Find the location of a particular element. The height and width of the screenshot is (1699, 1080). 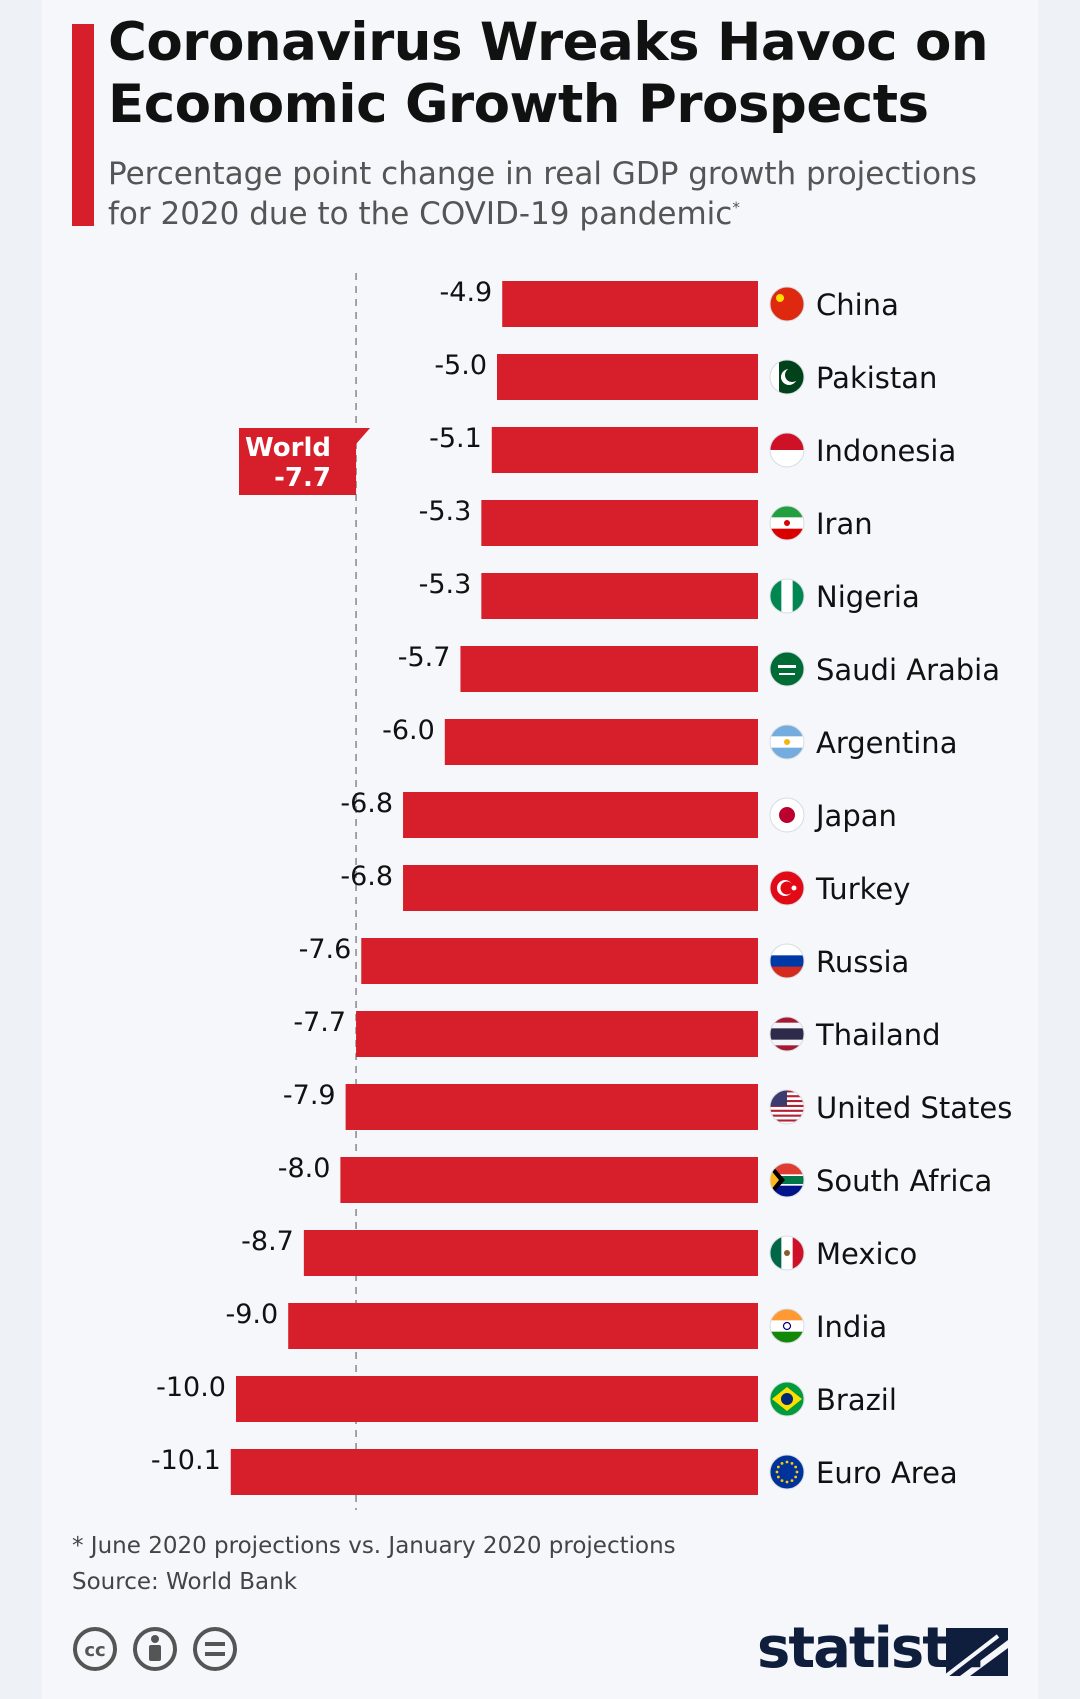

category-label-nigeria: Nigeria is located at coordinates (868, 597).